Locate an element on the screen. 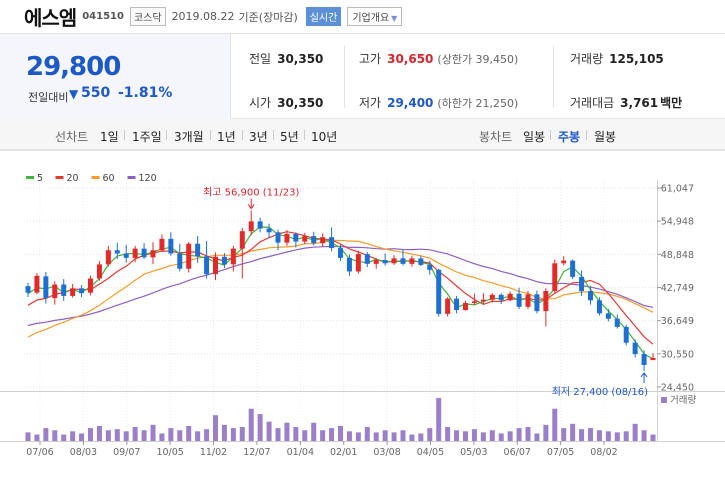 The image size is (725, 480). period-3y: 3년 is located at coordinates (258, 137).